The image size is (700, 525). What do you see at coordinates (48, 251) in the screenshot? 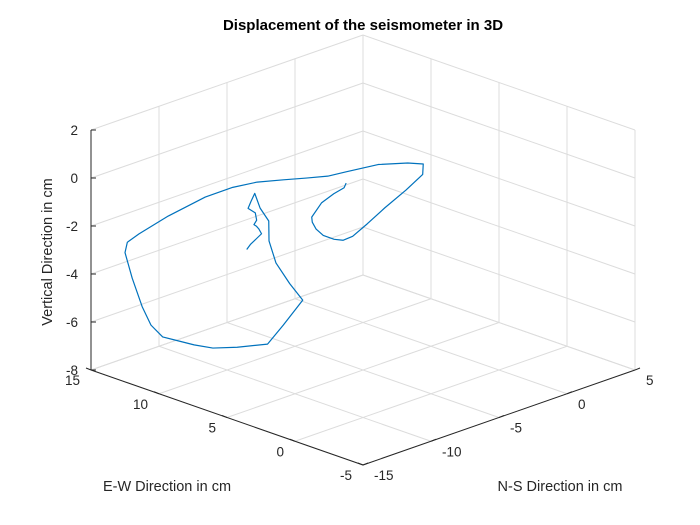
I see `z-axis-label: Vertical Direction in cm` at bounding box center [48, 251].